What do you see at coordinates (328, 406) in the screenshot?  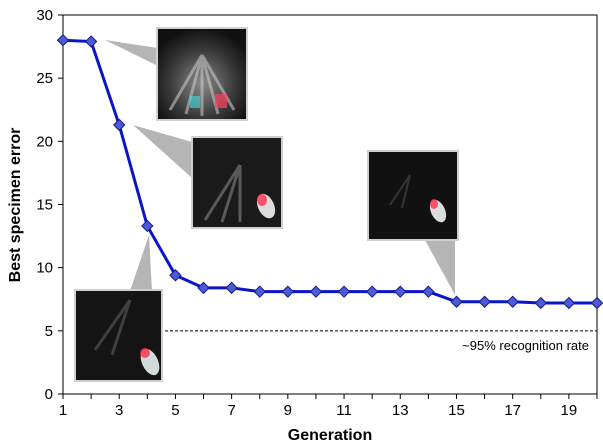 I see `x-axis: 1 3 5 7 9 11 13 15 17 19` at bounding box center [328, 406].